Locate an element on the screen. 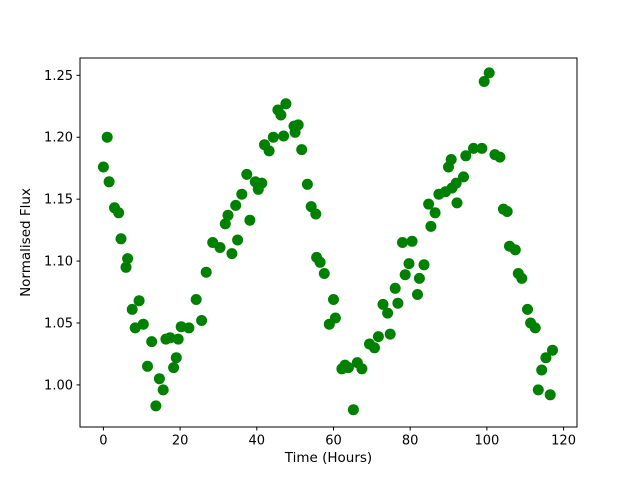  x-axis-label: Time (Hours) is located at coordinates (328, 458).